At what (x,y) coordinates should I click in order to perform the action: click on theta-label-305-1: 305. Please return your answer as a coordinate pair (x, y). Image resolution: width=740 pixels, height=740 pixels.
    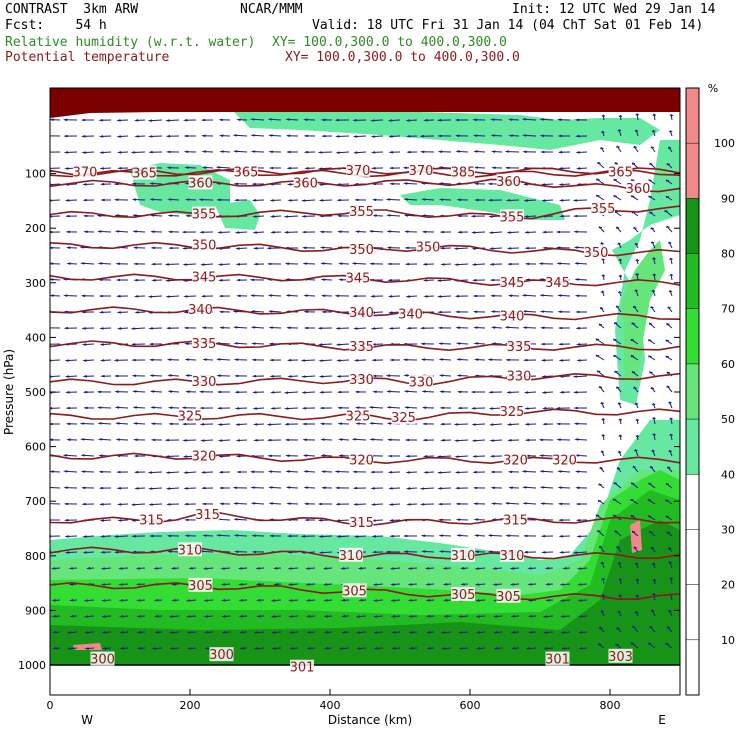
    Looking at the image, I should click on (354, 591).